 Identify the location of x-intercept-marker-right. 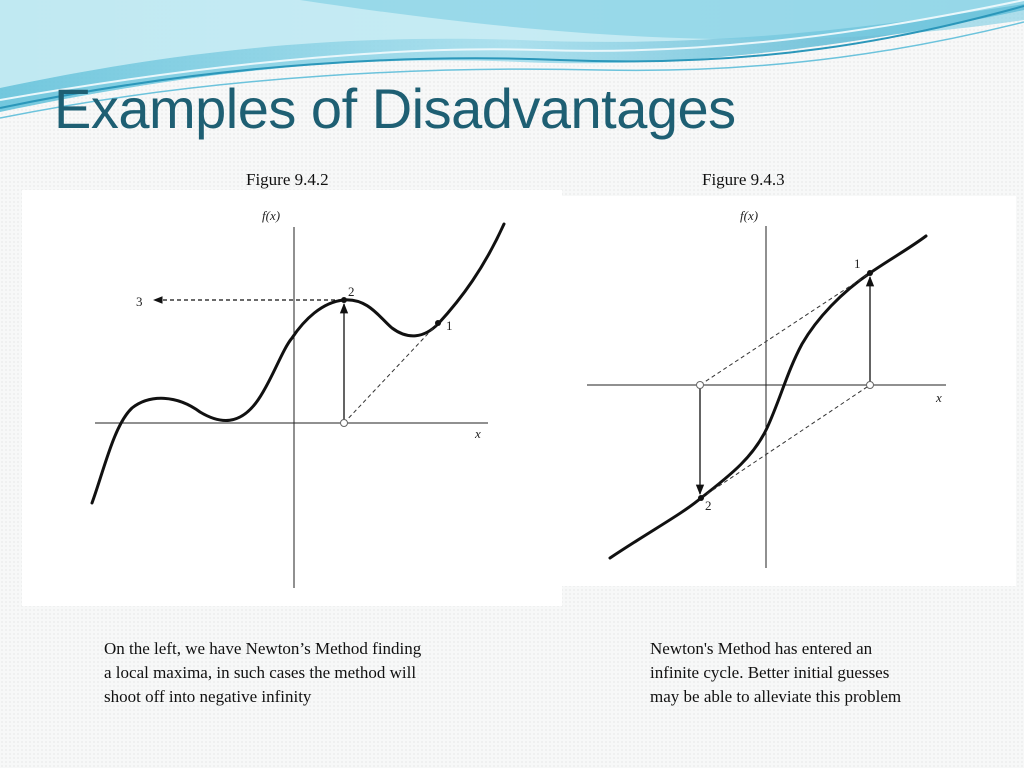
(870, 385).